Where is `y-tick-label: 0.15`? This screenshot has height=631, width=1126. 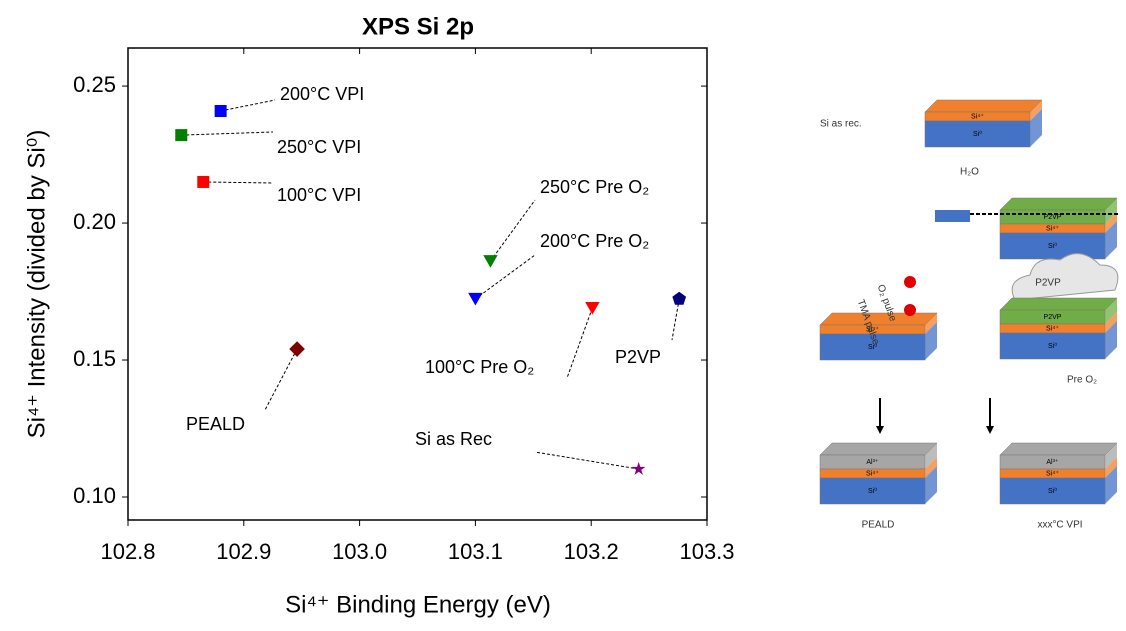
y-tick-label: 0.15 is located at coordinates (94, 358).